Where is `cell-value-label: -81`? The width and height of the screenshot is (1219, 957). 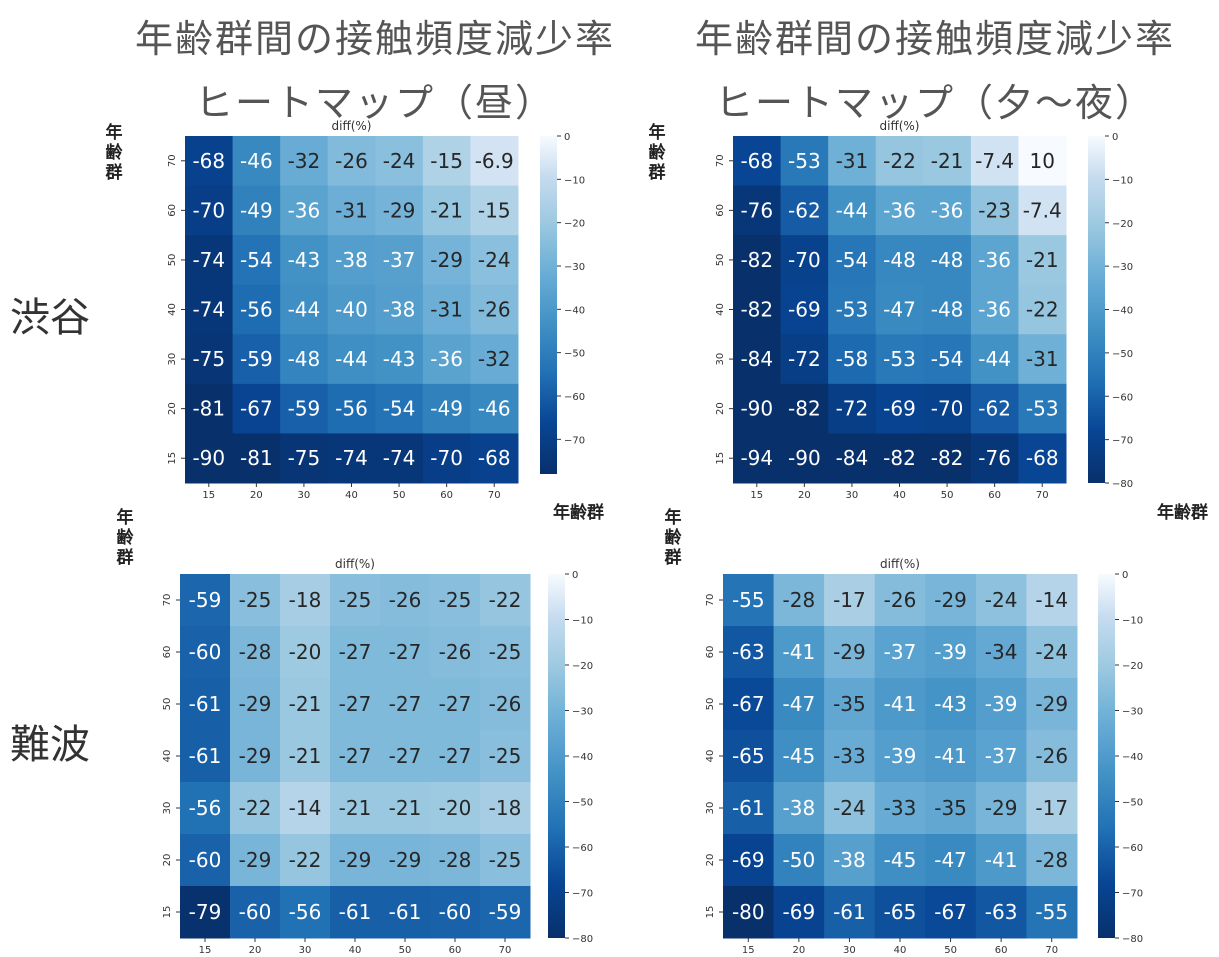 cell-value-label: -81 is located at coordinates (208, 409).